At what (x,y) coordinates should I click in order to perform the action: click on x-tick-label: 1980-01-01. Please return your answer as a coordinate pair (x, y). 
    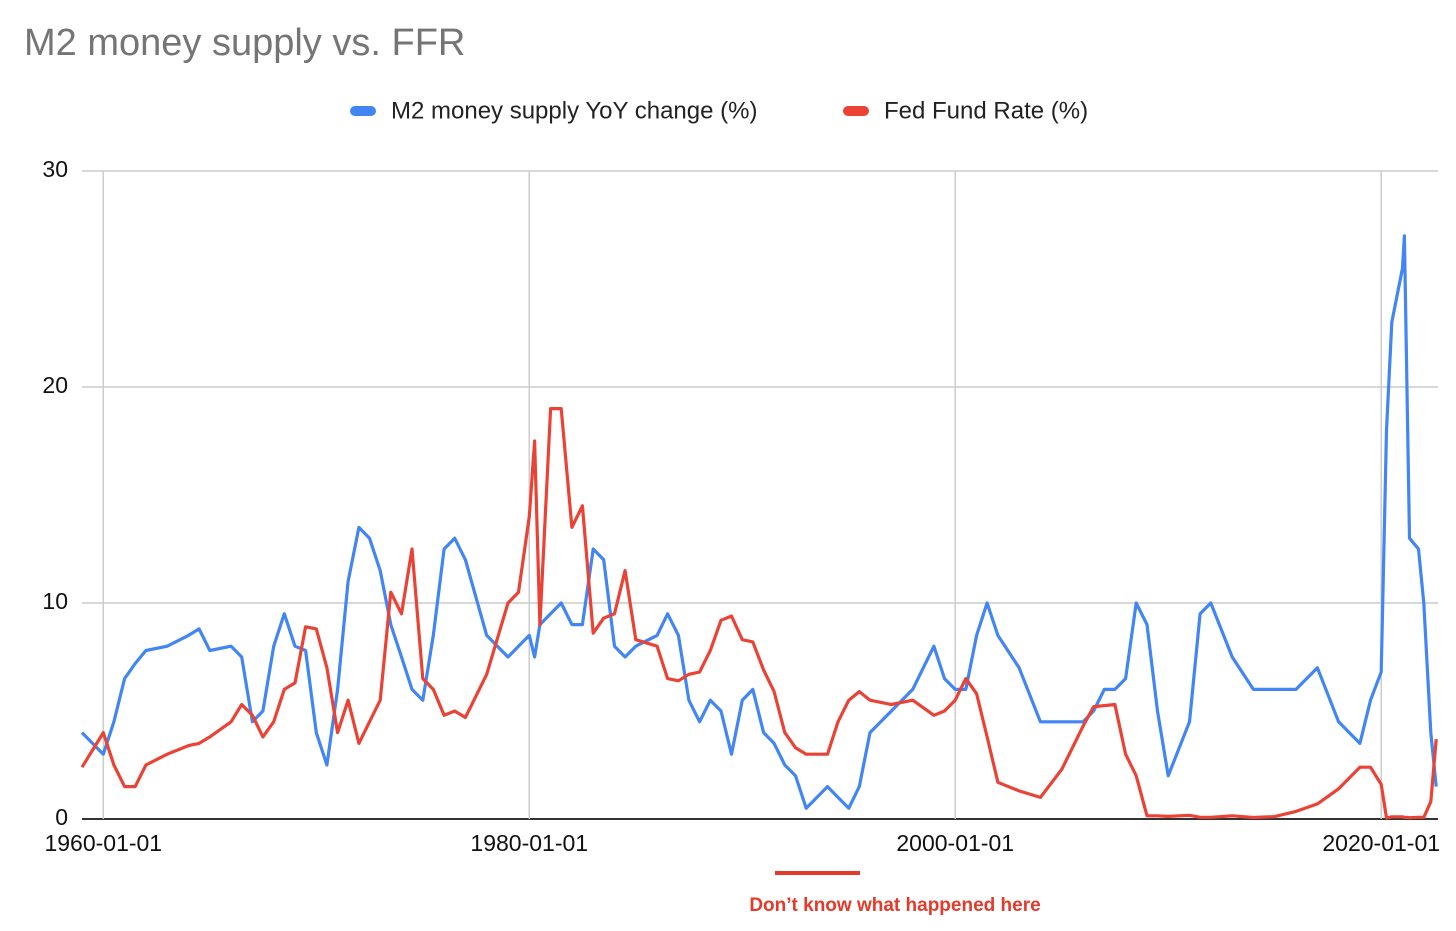
    Looking at the image, I should click on (529, 843).